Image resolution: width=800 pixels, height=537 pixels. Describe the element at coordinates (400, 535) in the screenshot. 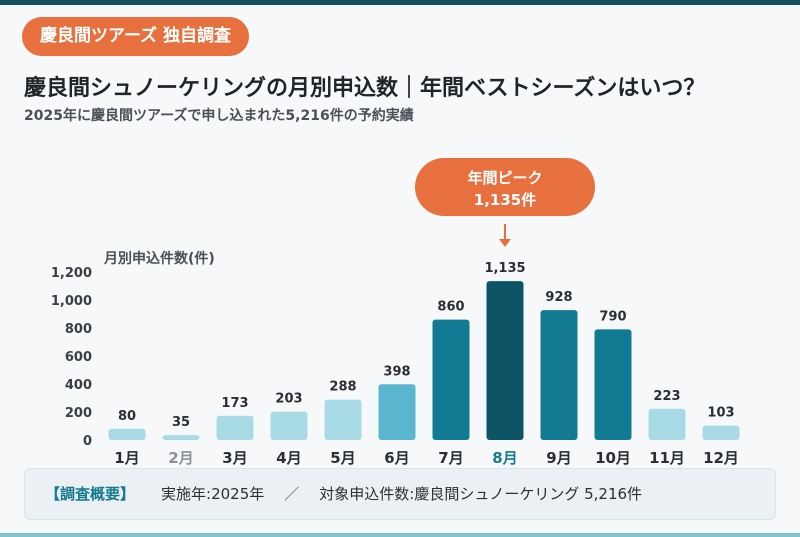

I see `bottom-accent-bar` at that location.